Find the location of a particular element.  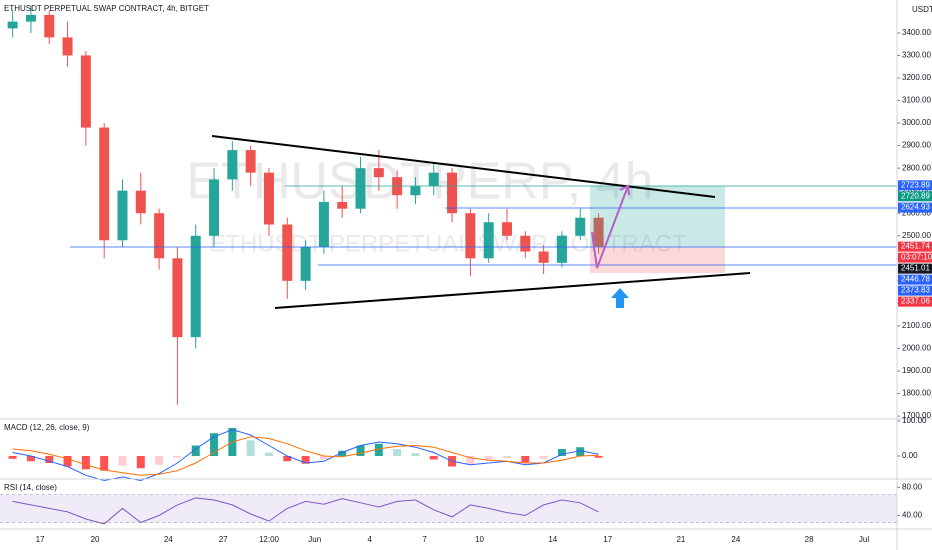

y-tick-label: 1800.00 is located at coordinates (916, 393).